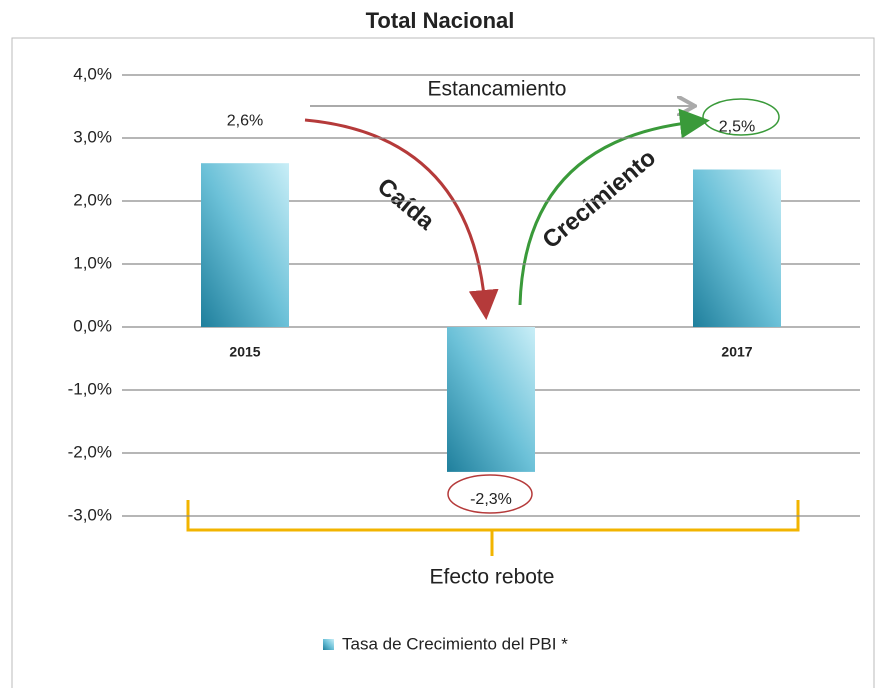 The height and width of the screenshot is (688, 879). I want to click on legend-label: Tasa de Crecimiento del PBI *, so click(455, 643).